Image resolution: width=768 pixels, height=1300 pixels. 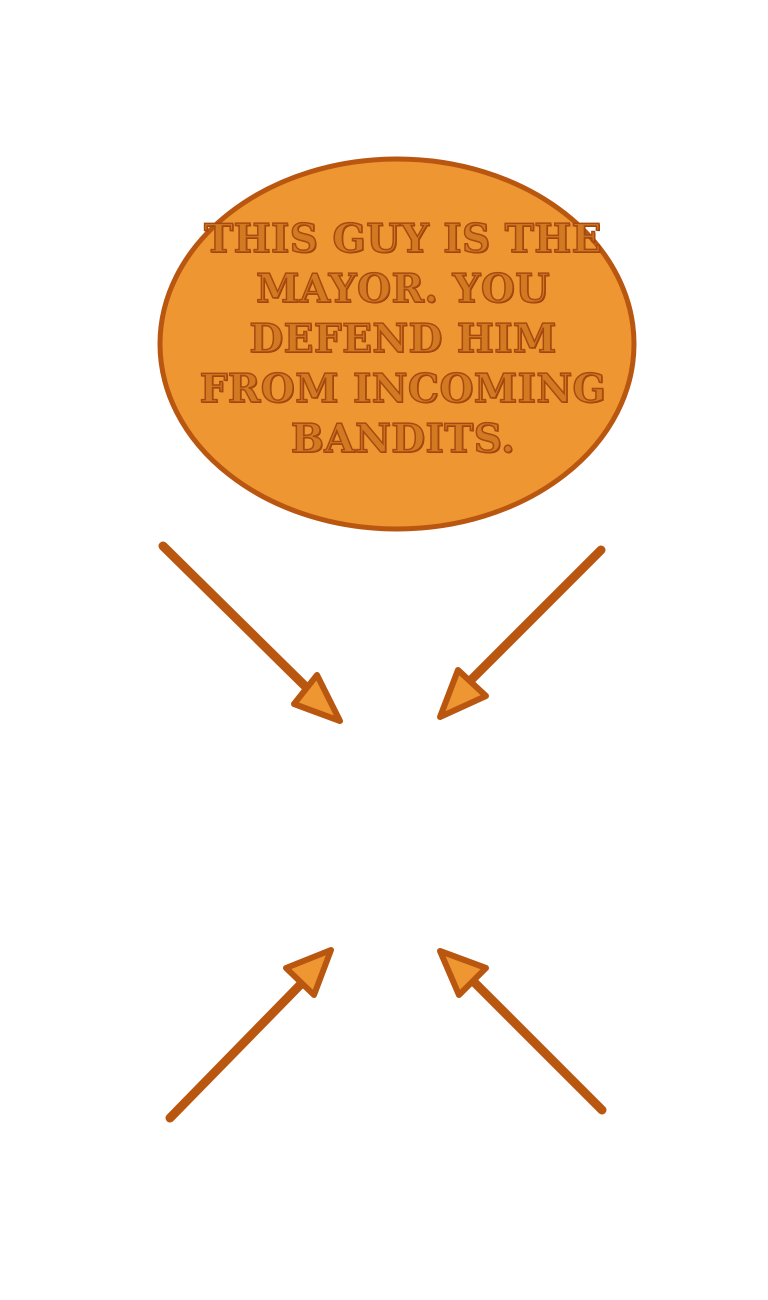 I want to click on arrow-down-right-icon, so click(x=250, y=632).